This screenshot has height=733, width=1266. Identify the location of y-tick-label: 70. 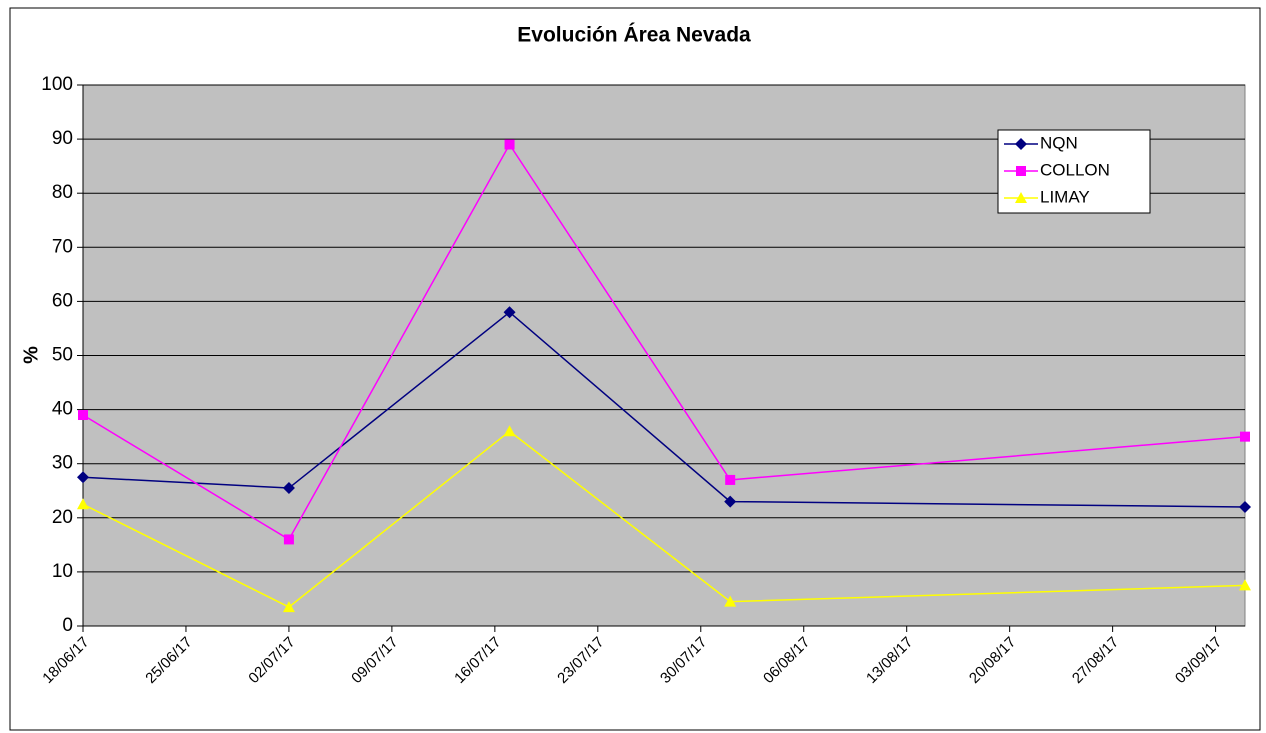
(62, 246).